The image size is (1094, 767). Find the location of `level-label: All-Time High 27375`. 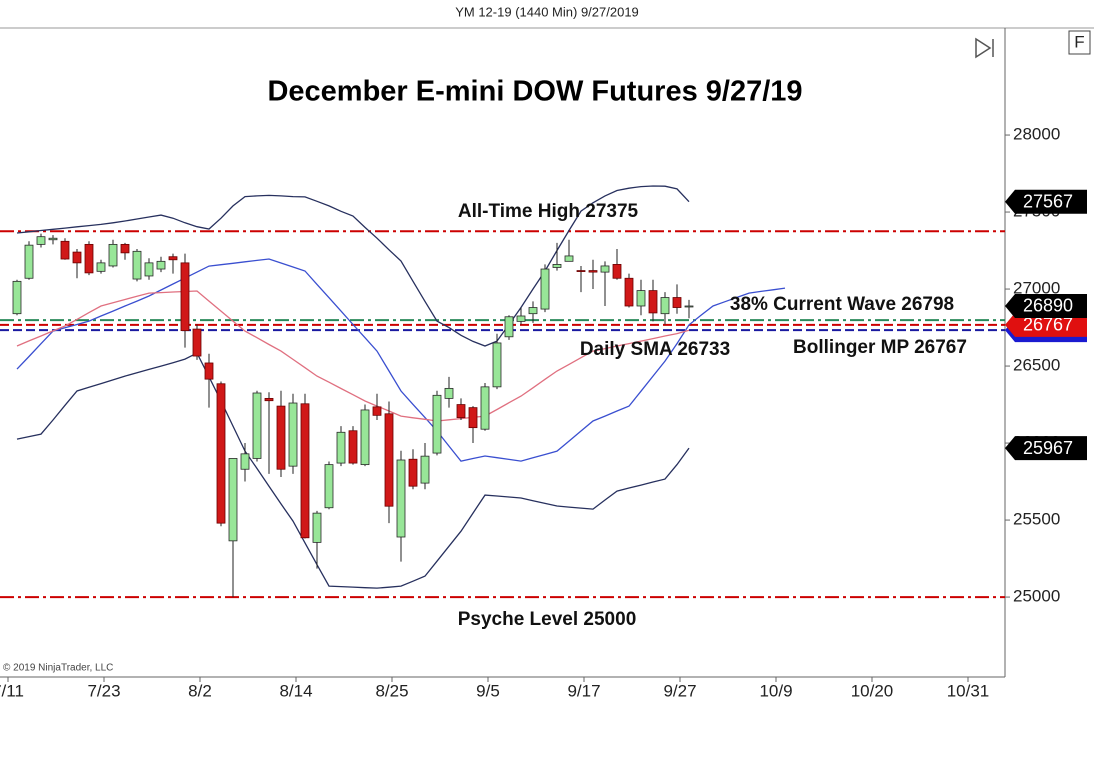

level-label: All-Time High 27375 is located at coordinates (548, 211).